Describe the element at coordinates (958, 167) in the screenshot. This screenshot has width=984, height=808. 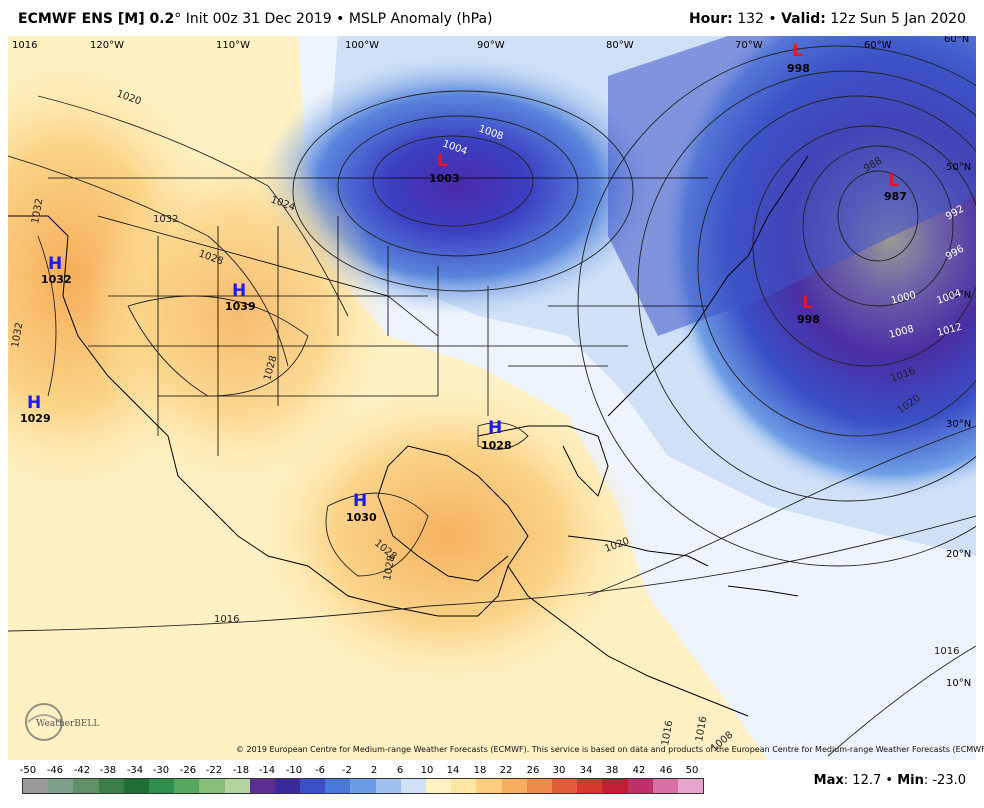
I see `lat-label: 50°N` at that location.